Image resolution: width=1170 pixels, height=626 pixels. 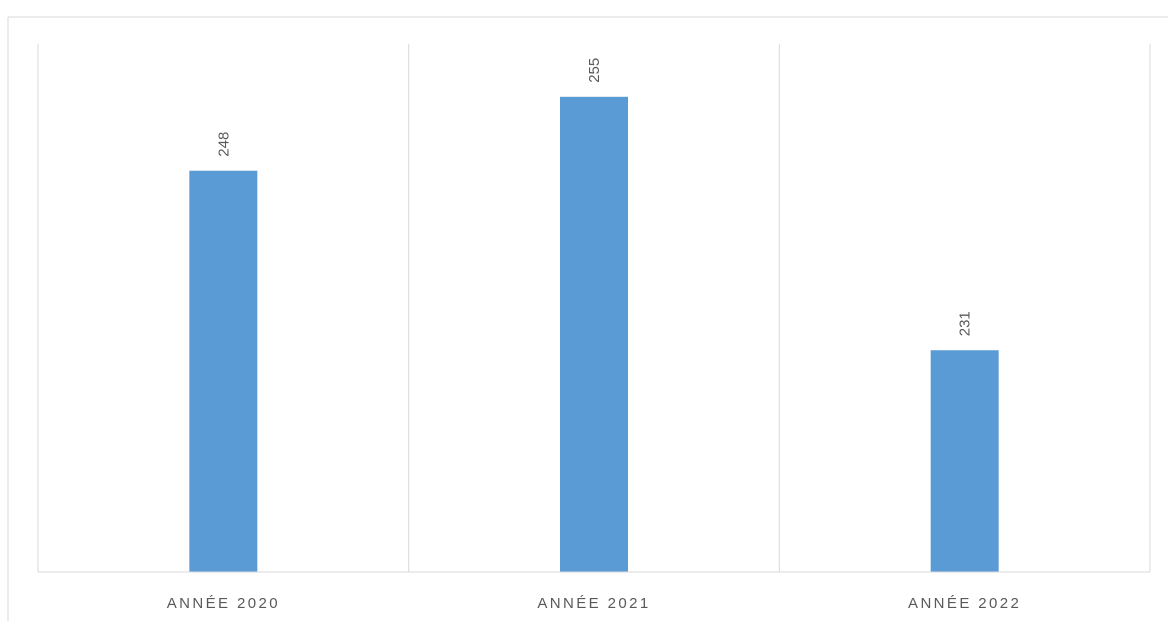 I want to click on data-label: 255, so click(x=594, y=70).